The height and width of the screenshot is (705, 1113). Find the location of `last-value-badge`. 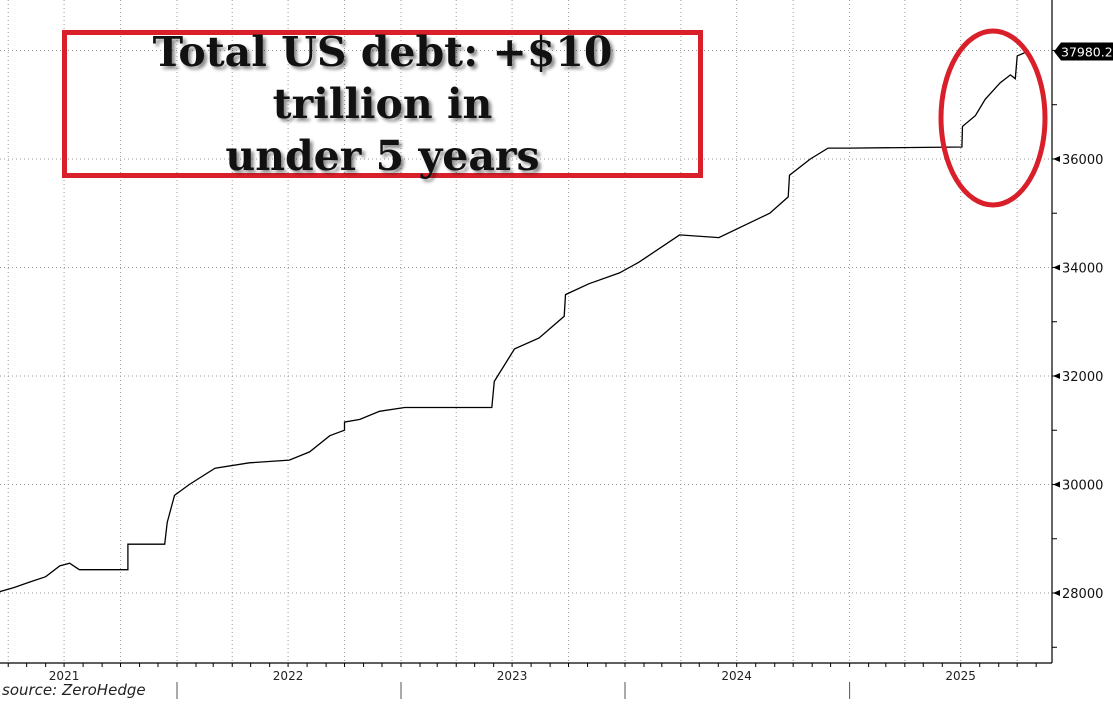

last-value-badge is located at coordinates (1083, 51).